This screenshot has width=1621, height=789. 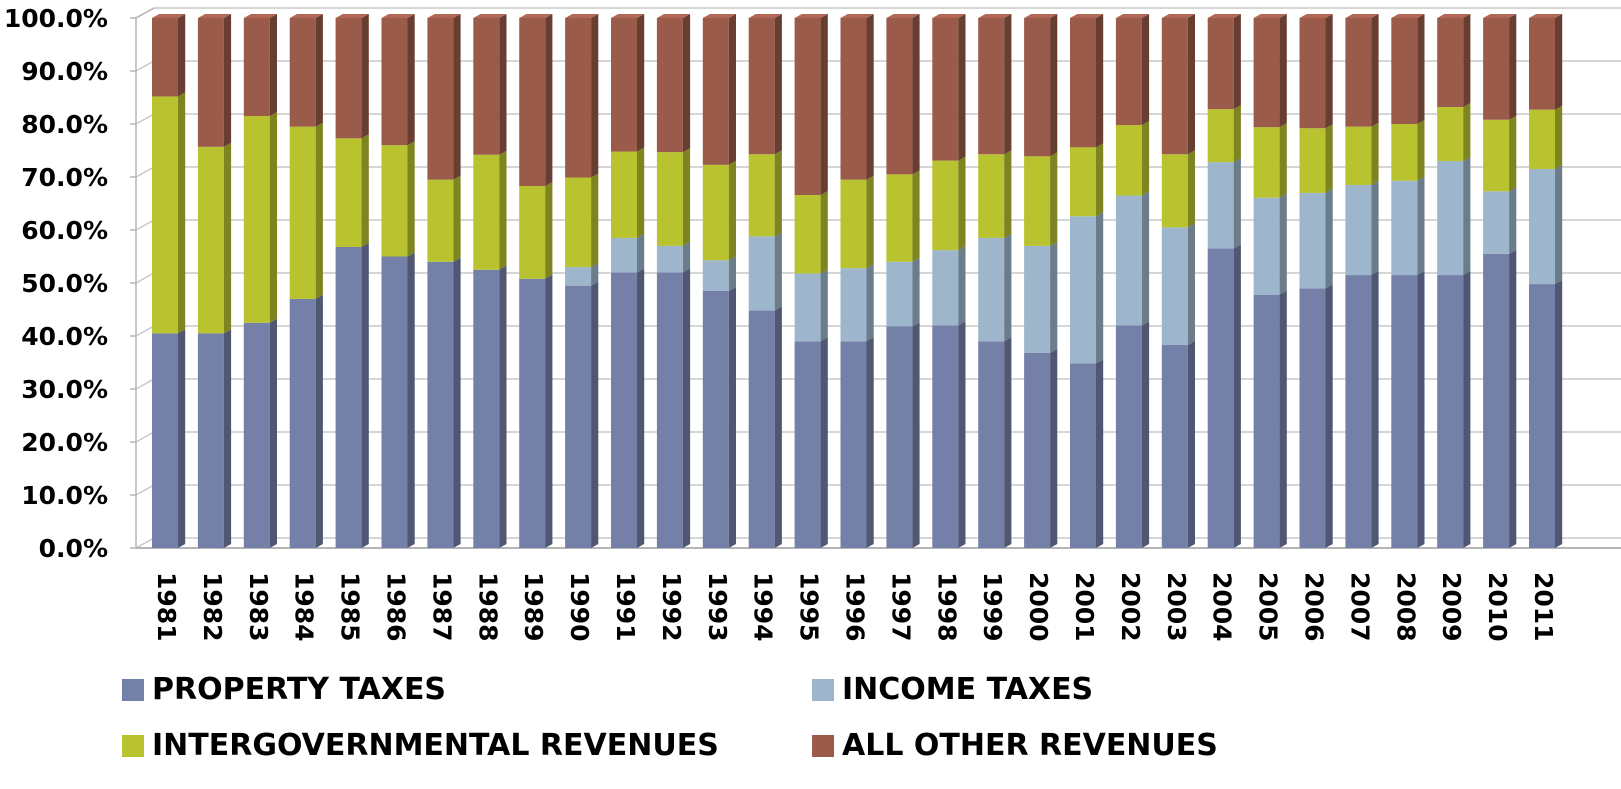 I want to click on bar-top-2001, so click(x=1087, y=16).